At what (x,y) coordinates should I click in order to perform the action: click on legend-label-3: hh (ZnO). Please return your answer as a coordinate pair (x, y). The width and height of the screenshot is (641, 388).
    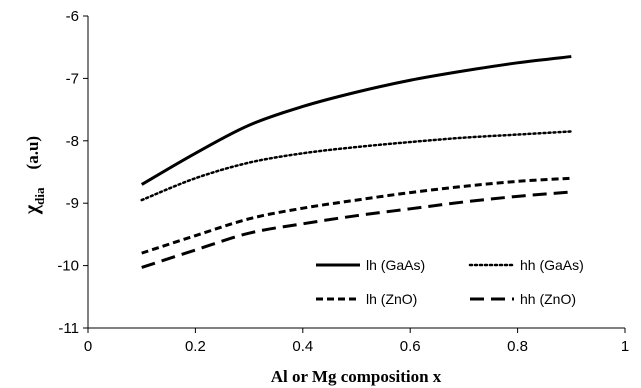
    Looking at the image, I should click on (548, 299).